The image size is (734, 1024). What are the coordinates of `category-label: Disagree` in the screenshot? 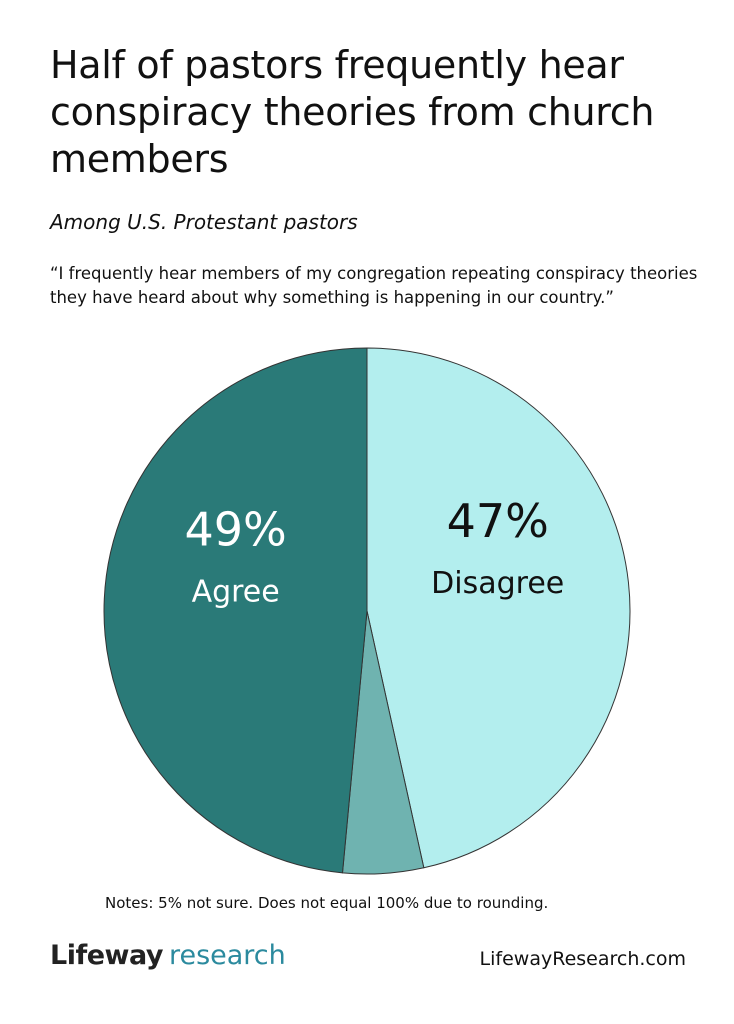 It's located at (497, 583).